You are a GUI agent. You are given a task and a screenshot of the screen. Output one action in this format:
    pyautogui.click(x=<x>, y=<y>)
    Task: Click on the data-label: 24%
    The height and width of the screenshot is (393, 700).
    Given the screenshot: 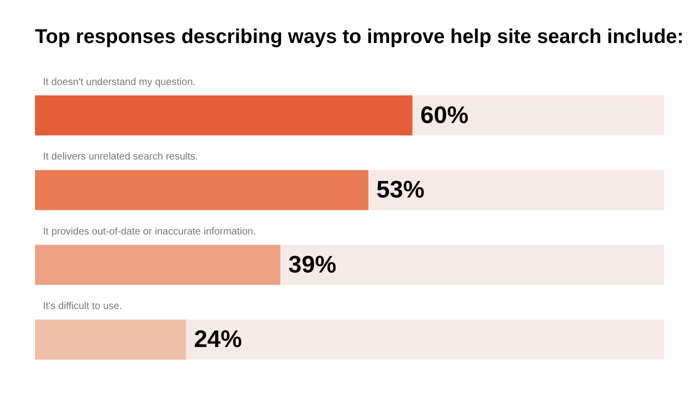 What is the action you would take?
    pyautogui.click(x=218, y=340)
    